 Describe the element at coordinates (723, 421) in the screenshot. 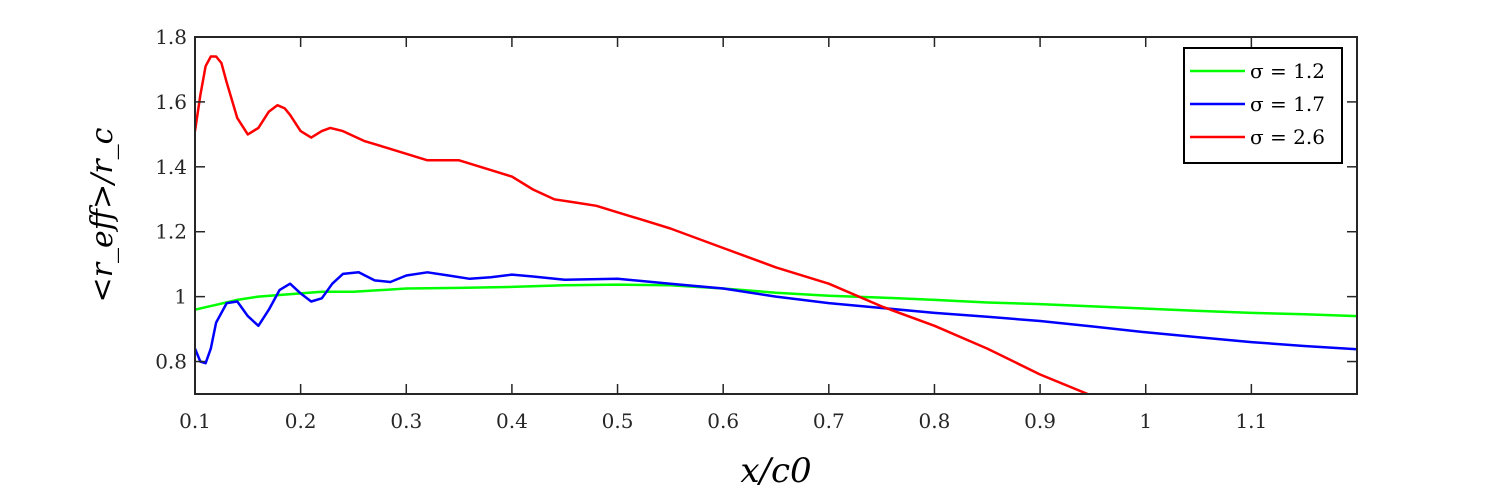

I see `x-tick-label: 0.6` at that location.